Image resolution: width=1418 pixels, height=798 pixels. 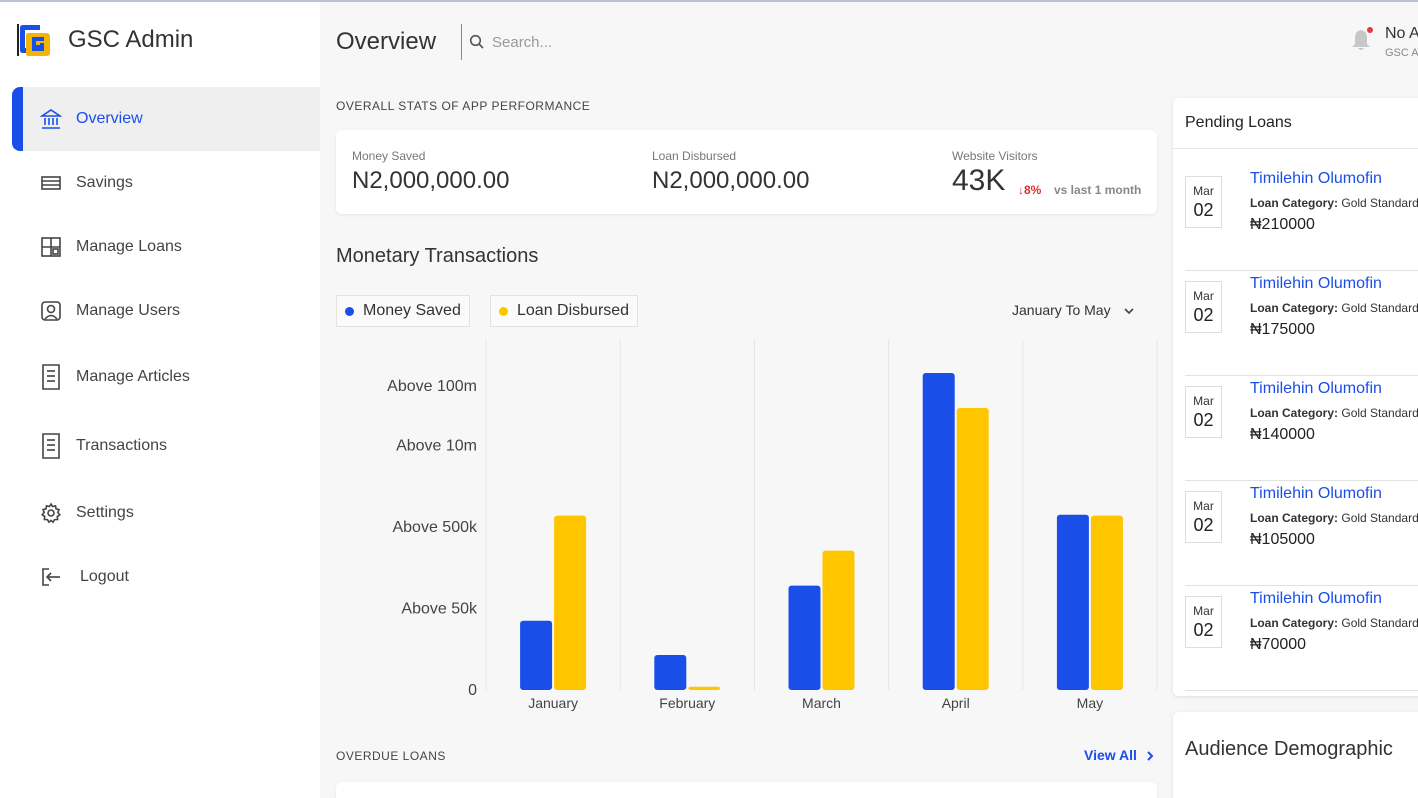 What do you see at coordinates (1129, 310) in the screenshot?
I see `chevron-down-icon` at bounding box center [1129, 310].